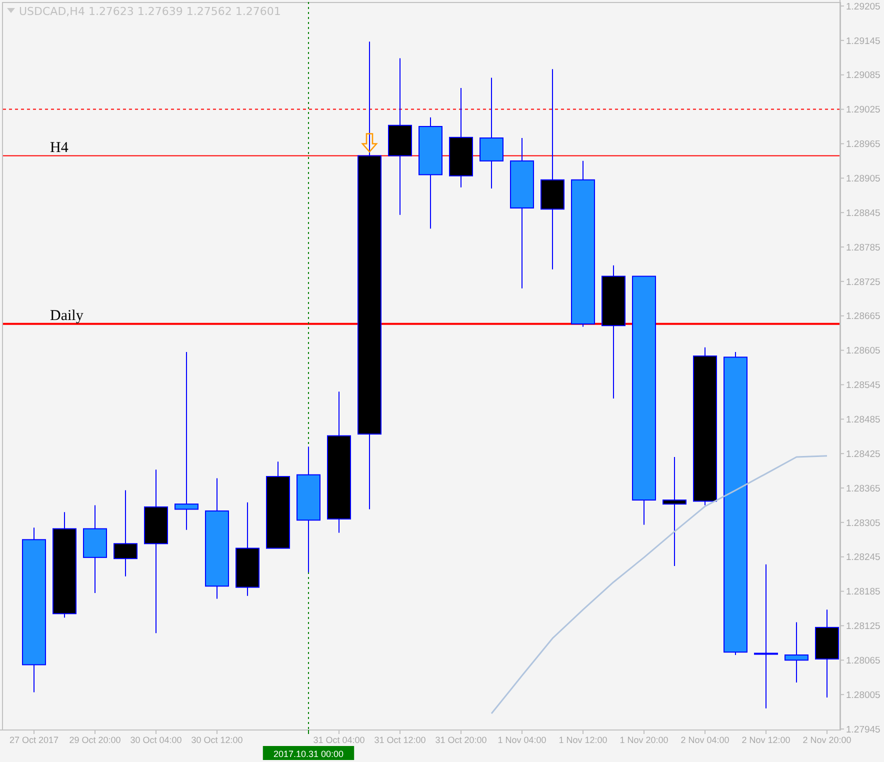 Image resolution: width=884 pixels, height=762 pixels. I want to click on x-tick-label: 30 Oct 12:00, so click(217, 740).